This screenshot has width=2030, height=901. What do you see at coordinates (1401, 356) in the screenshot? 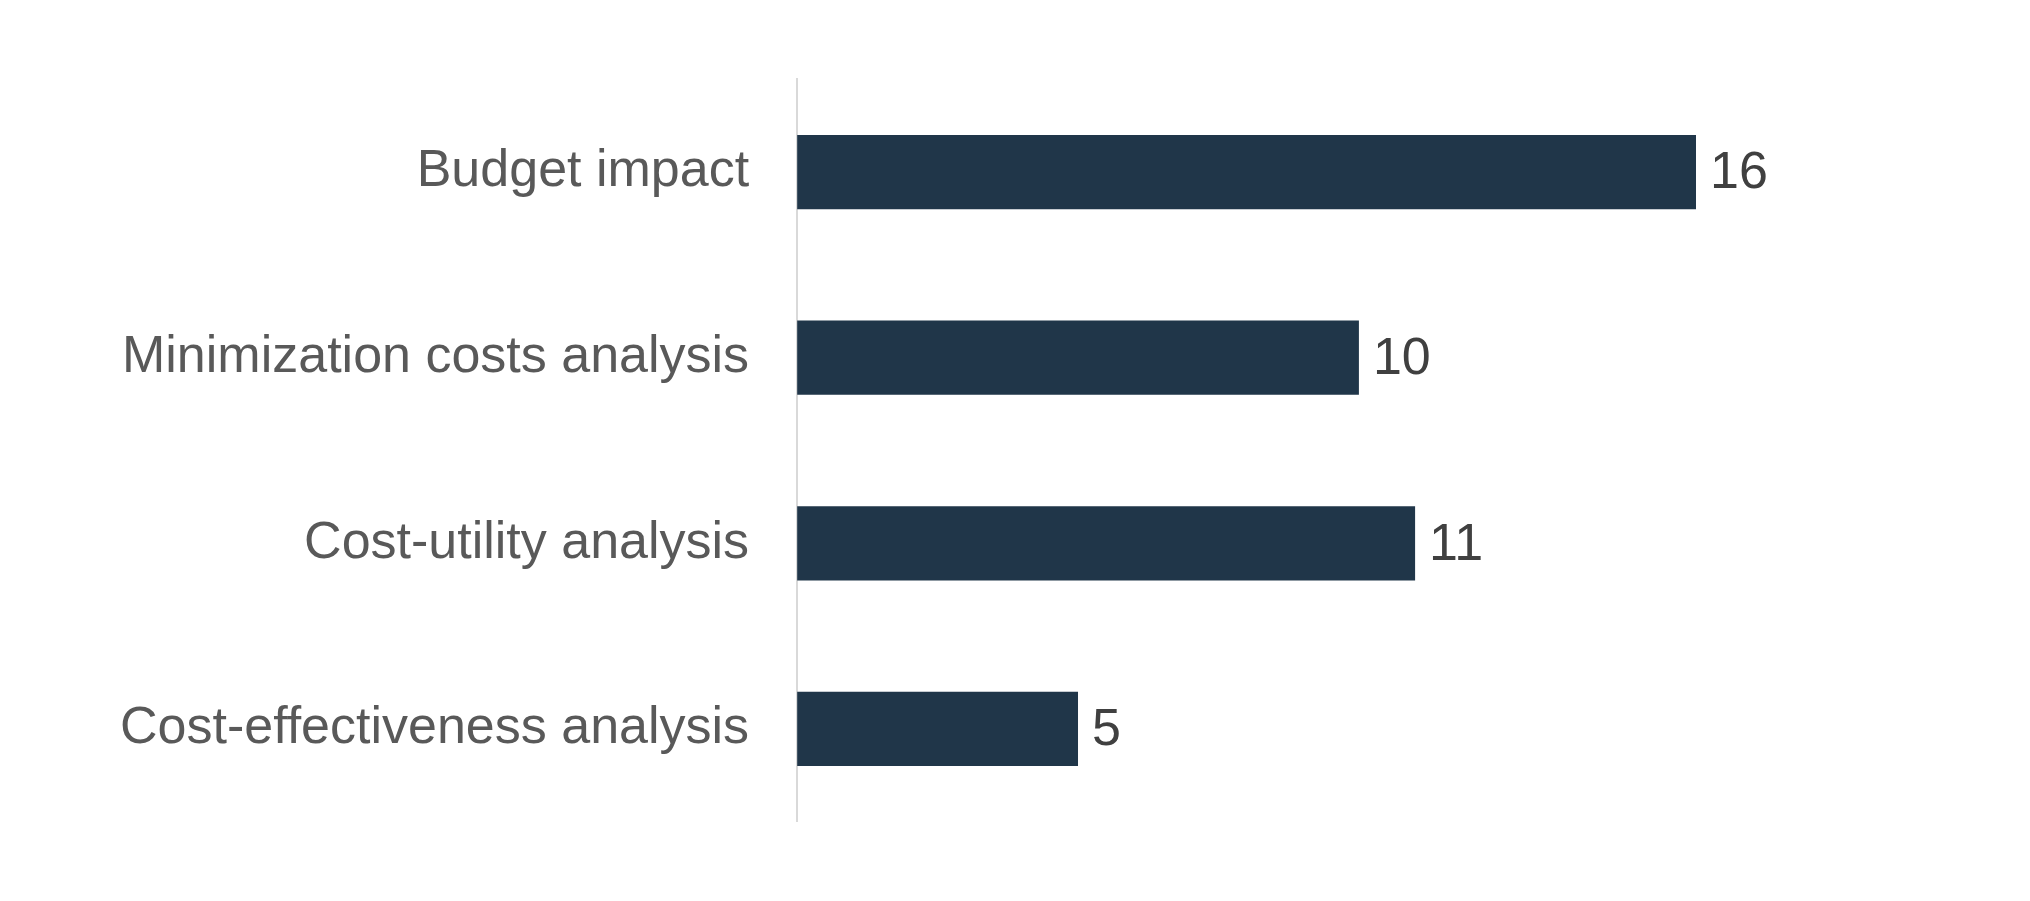
I see `data-label: 10` at bounding box center [1401, 356].